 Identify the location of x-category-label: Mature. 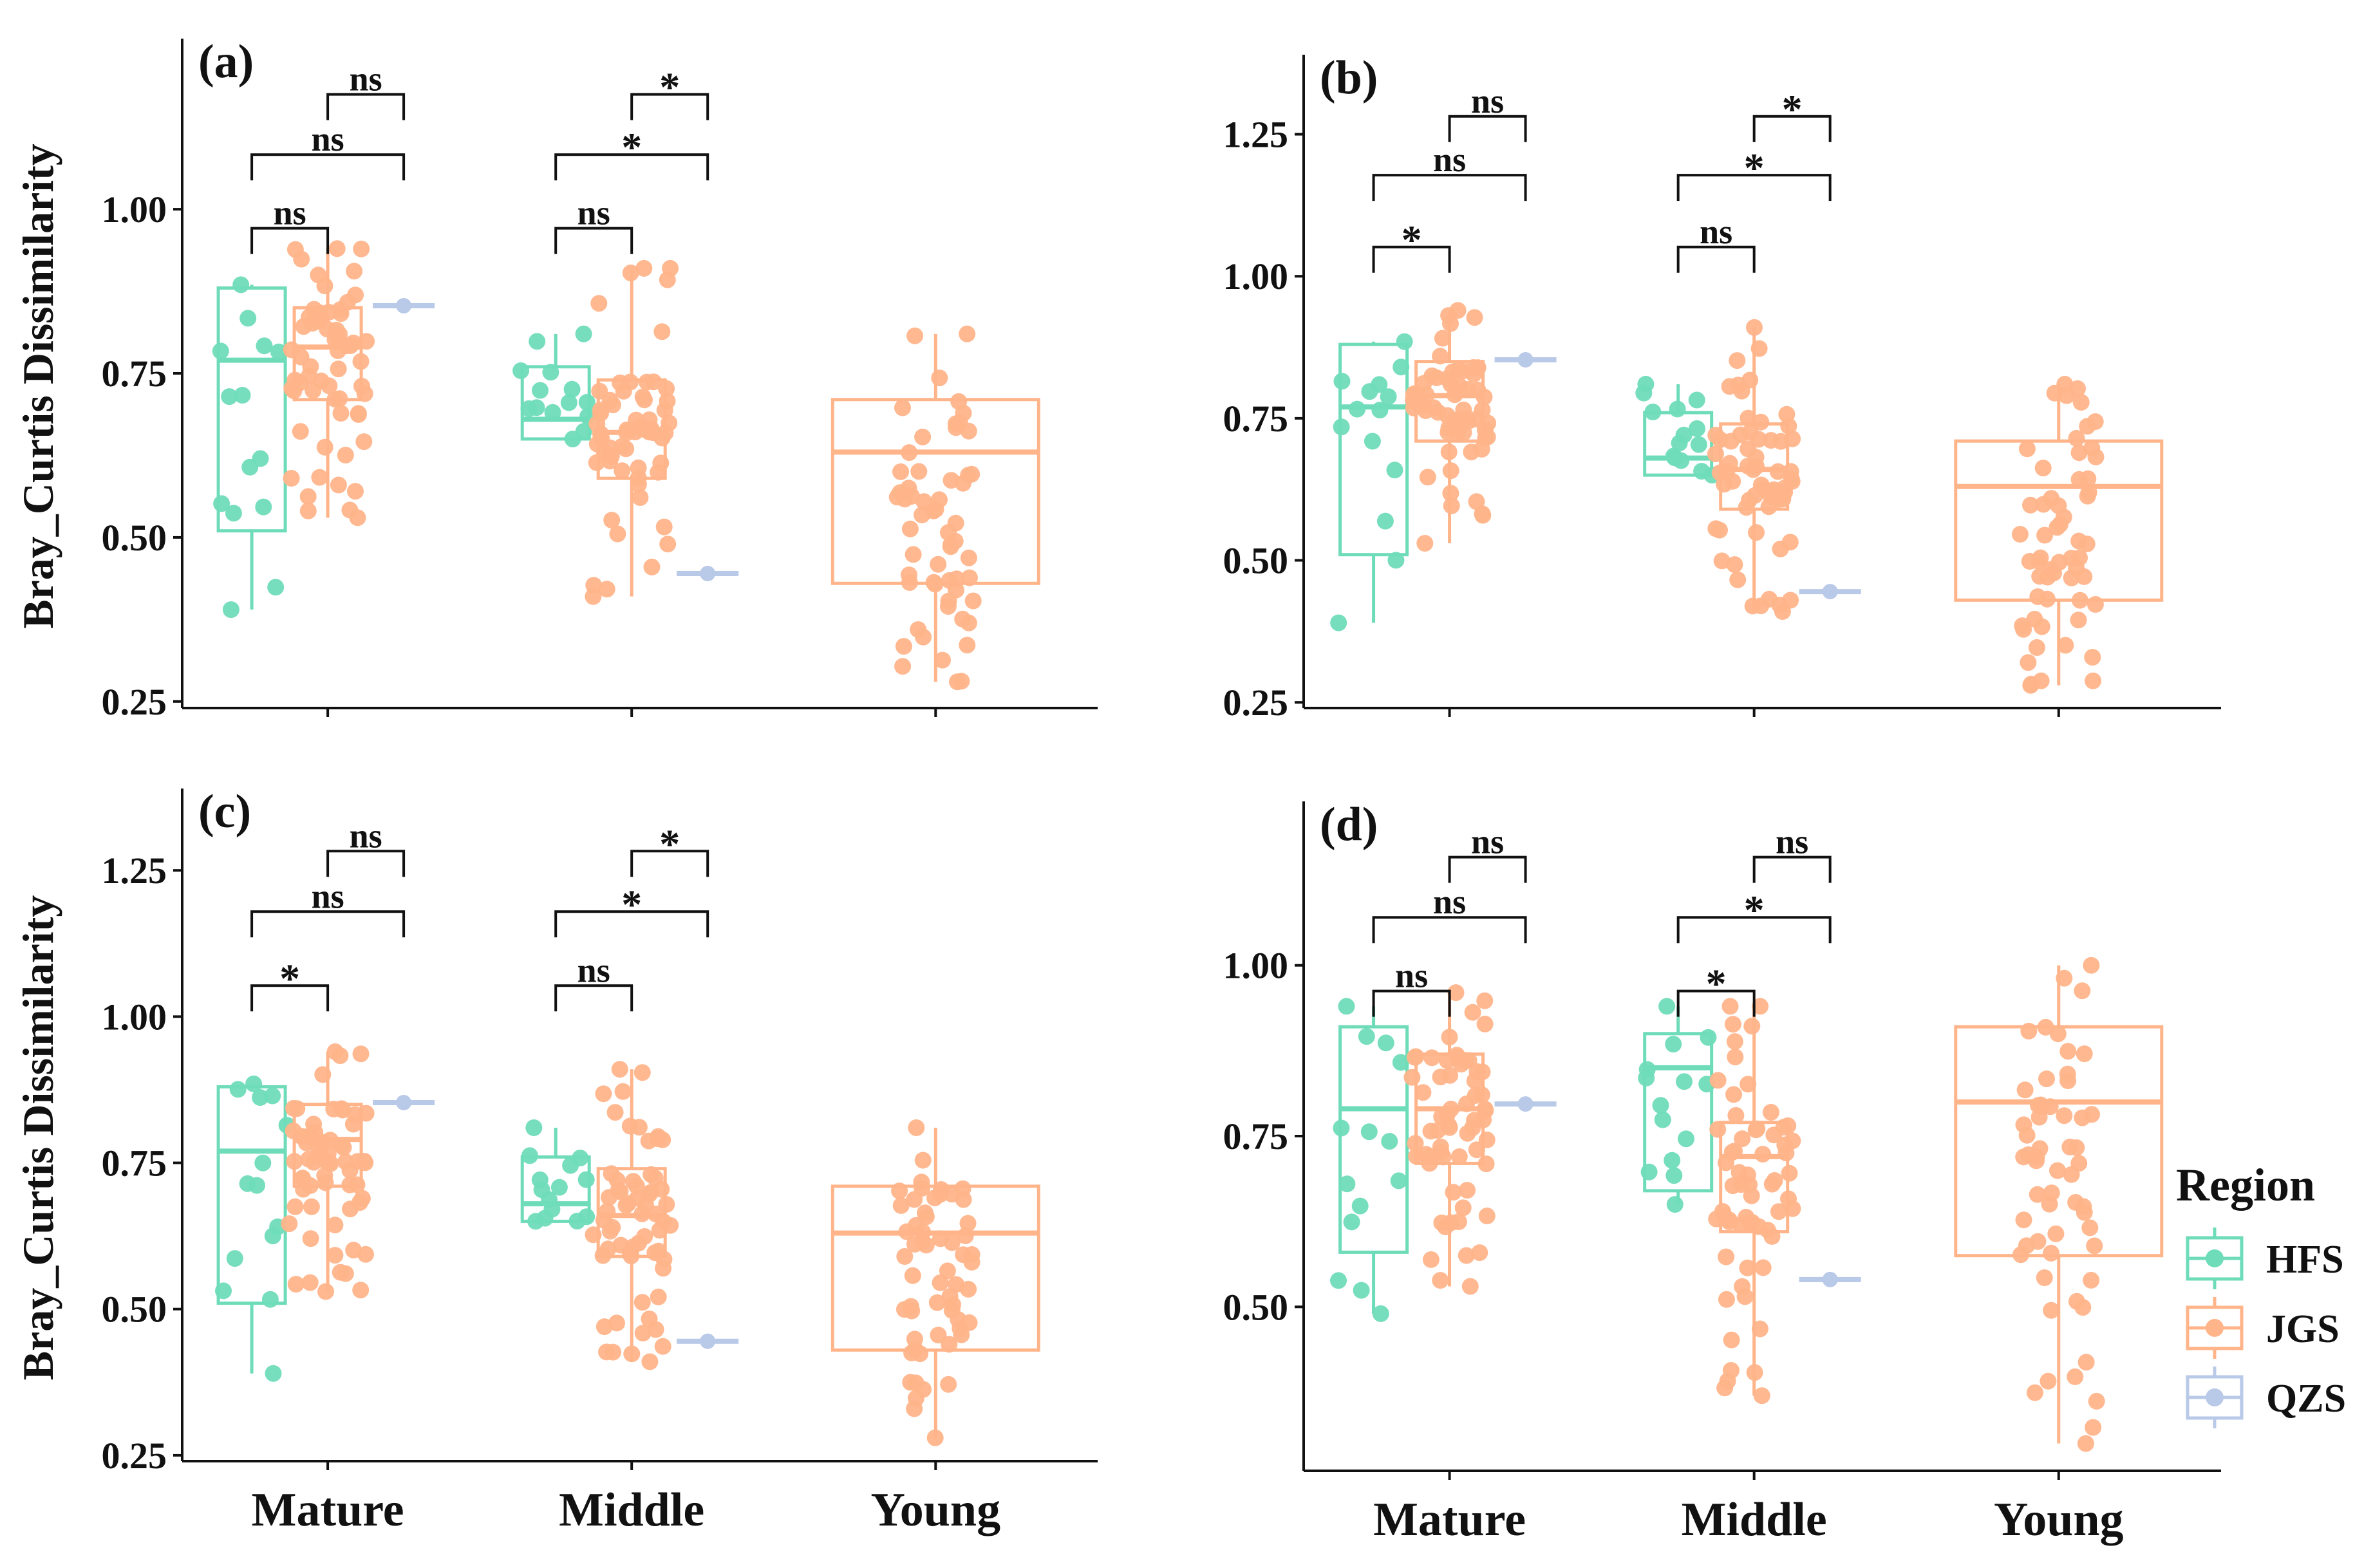
(1449, 1519).